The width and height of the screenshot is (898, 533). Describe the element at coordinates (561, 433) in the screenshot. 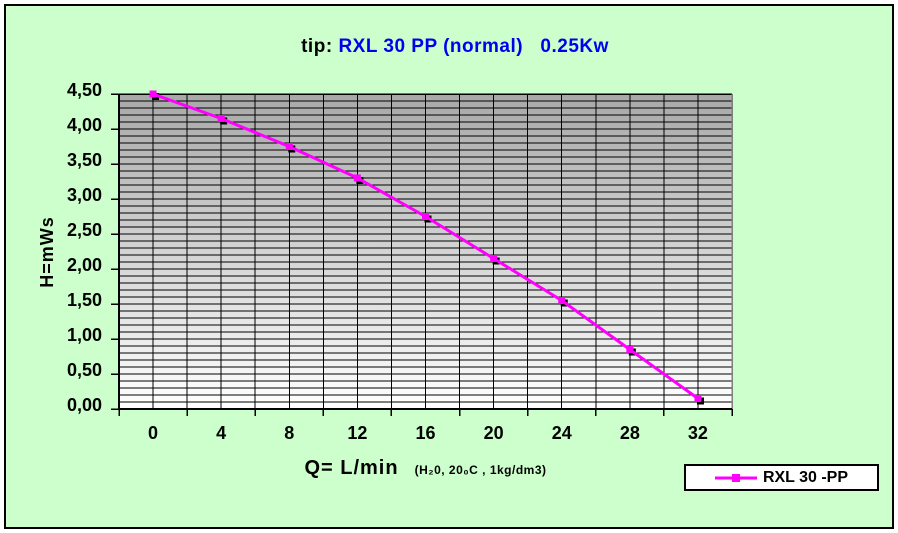

I see `x-tick-label: 24` at that location.